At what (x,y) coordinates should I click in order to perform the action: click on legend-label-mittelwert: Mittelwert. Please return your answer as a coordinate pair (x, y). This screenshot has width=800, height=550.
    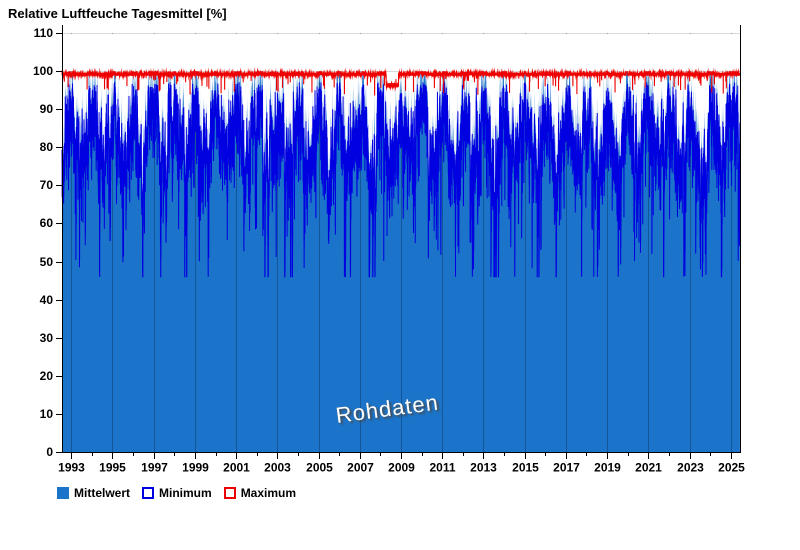
    Looking at the image, I should click on (102, 493).